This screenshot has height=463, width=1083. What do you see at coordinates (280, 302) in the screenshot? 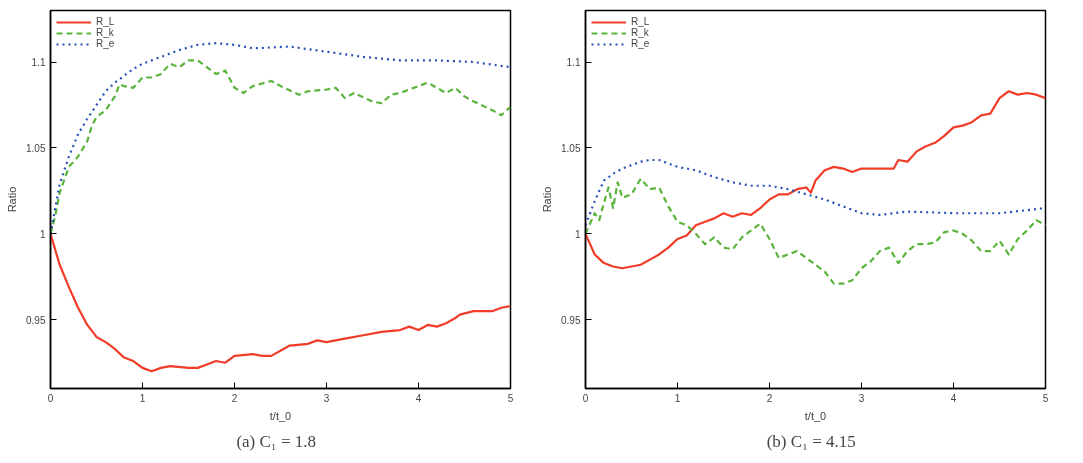
I see `line-series` at bounding box center [280, 302].